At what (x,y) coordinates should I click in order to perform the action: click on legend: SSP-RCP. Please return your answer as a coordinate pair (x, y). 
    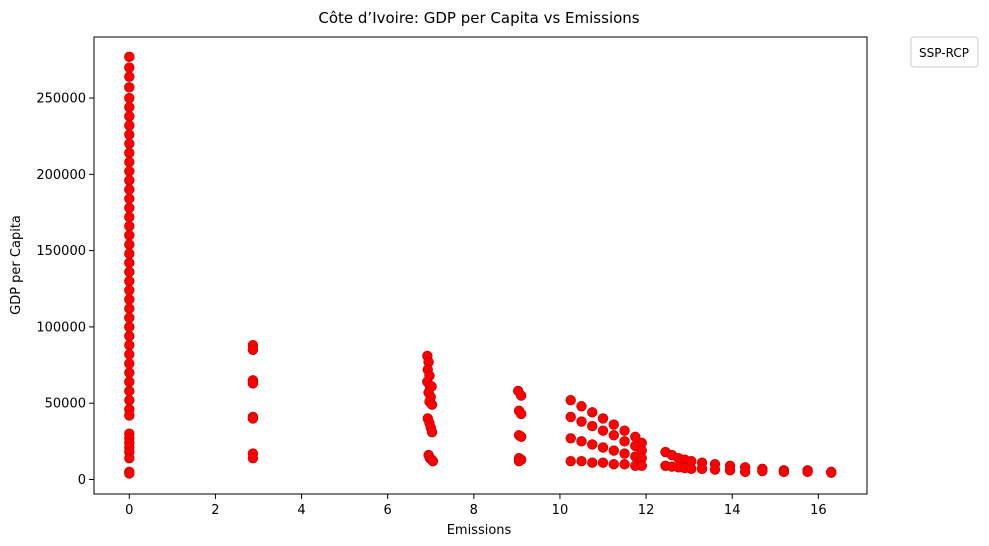
    Looking at the image, I should click on (944, 52).